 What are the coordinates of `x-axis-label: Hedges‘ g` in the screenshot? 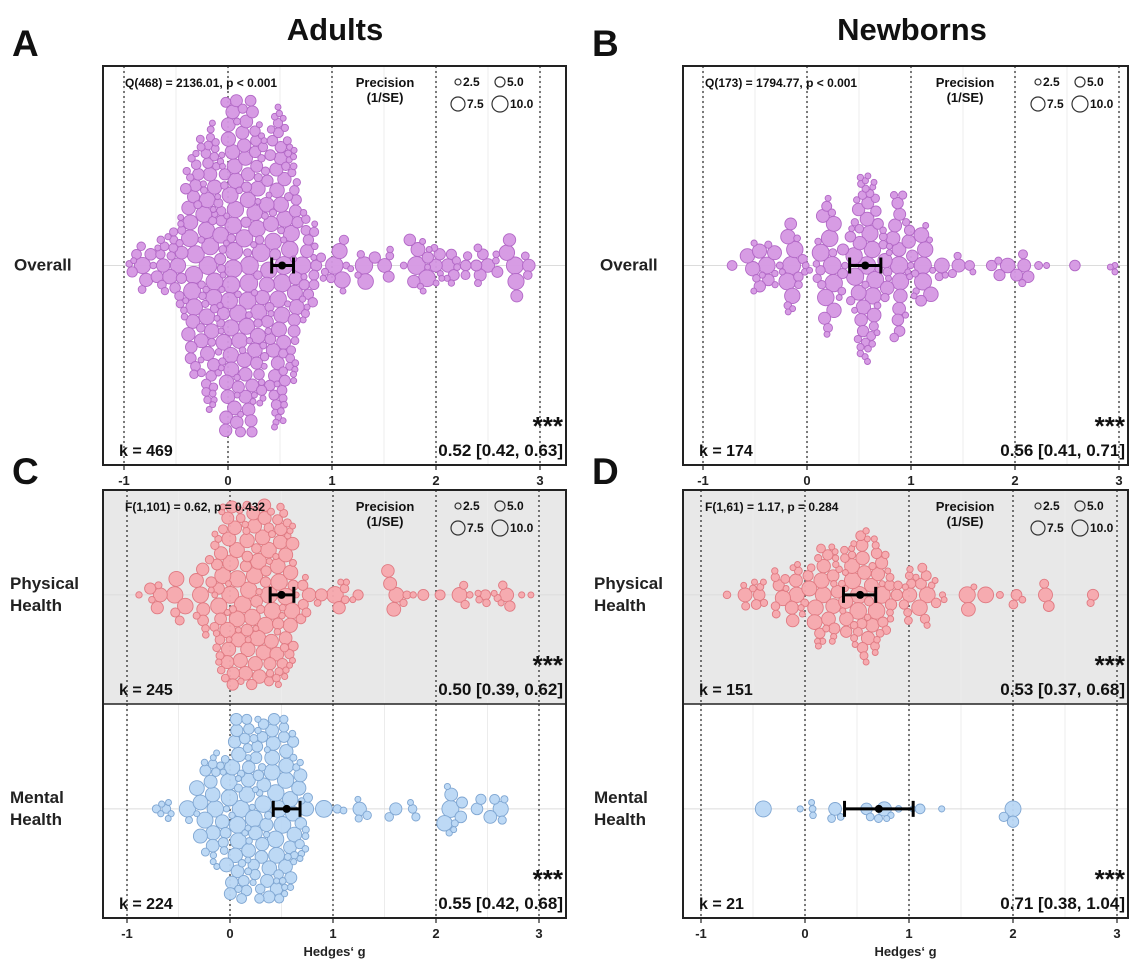 It's located at (905, 951).